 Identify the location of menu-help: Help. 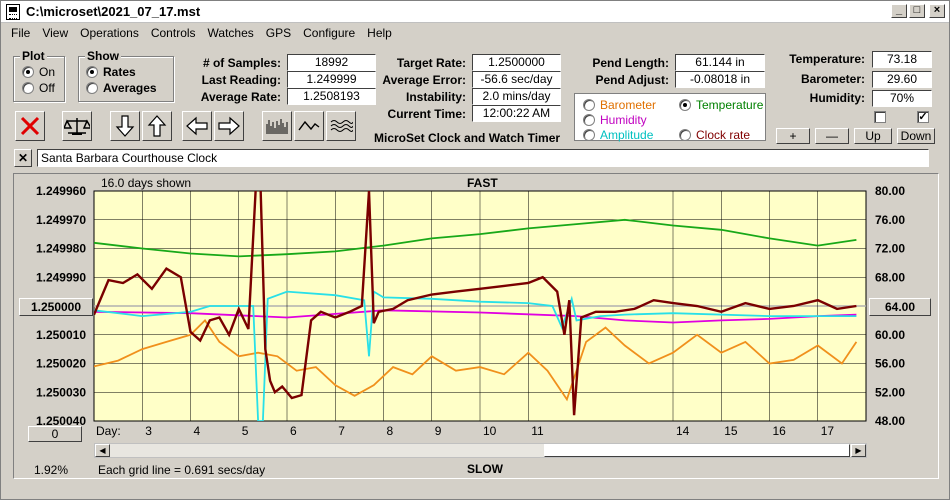
(379, 33).